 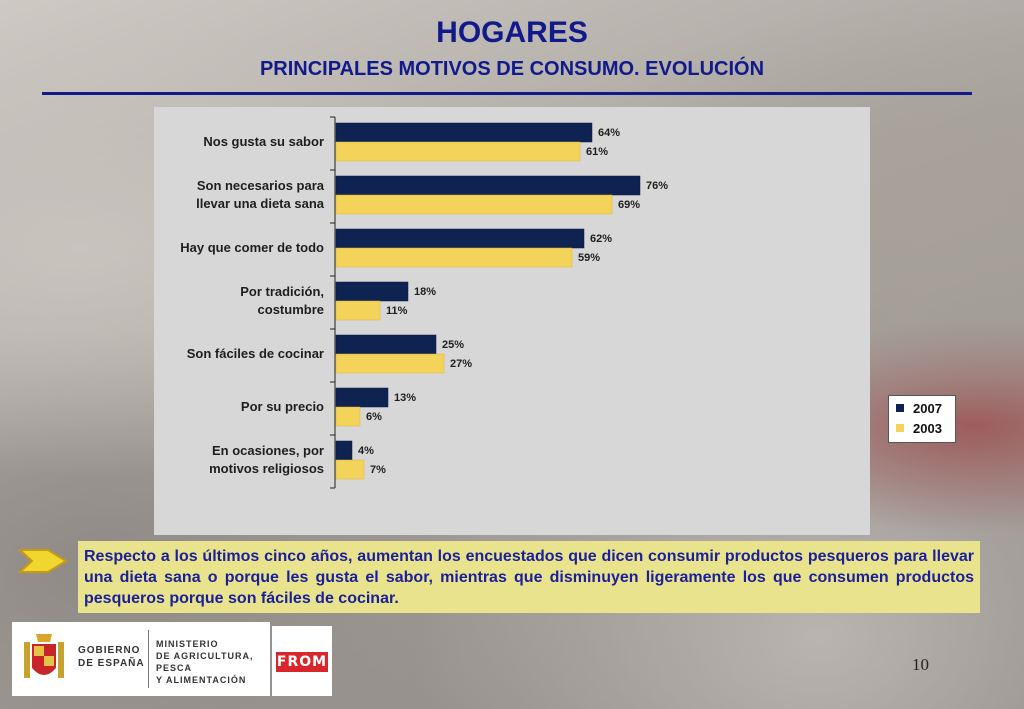 I want to click on legend-item-2003: 2003, so click(x=919, y=429).